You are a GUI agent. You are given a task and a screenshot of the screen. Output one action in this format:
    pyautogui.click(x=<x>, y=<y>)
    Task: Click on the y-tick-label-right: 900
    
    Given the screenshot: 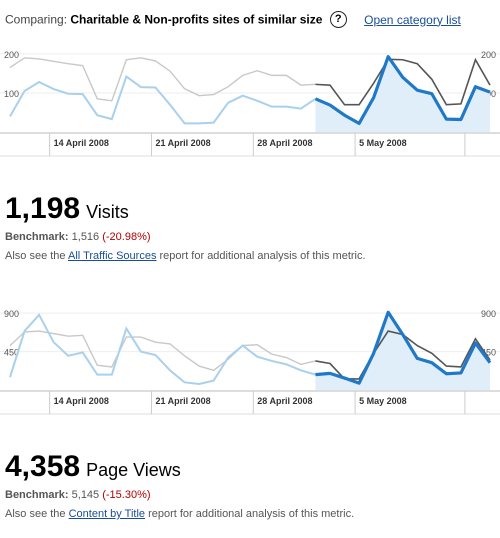 What is the action you would take?
    pyautogui.click(x=488, y=314)
    